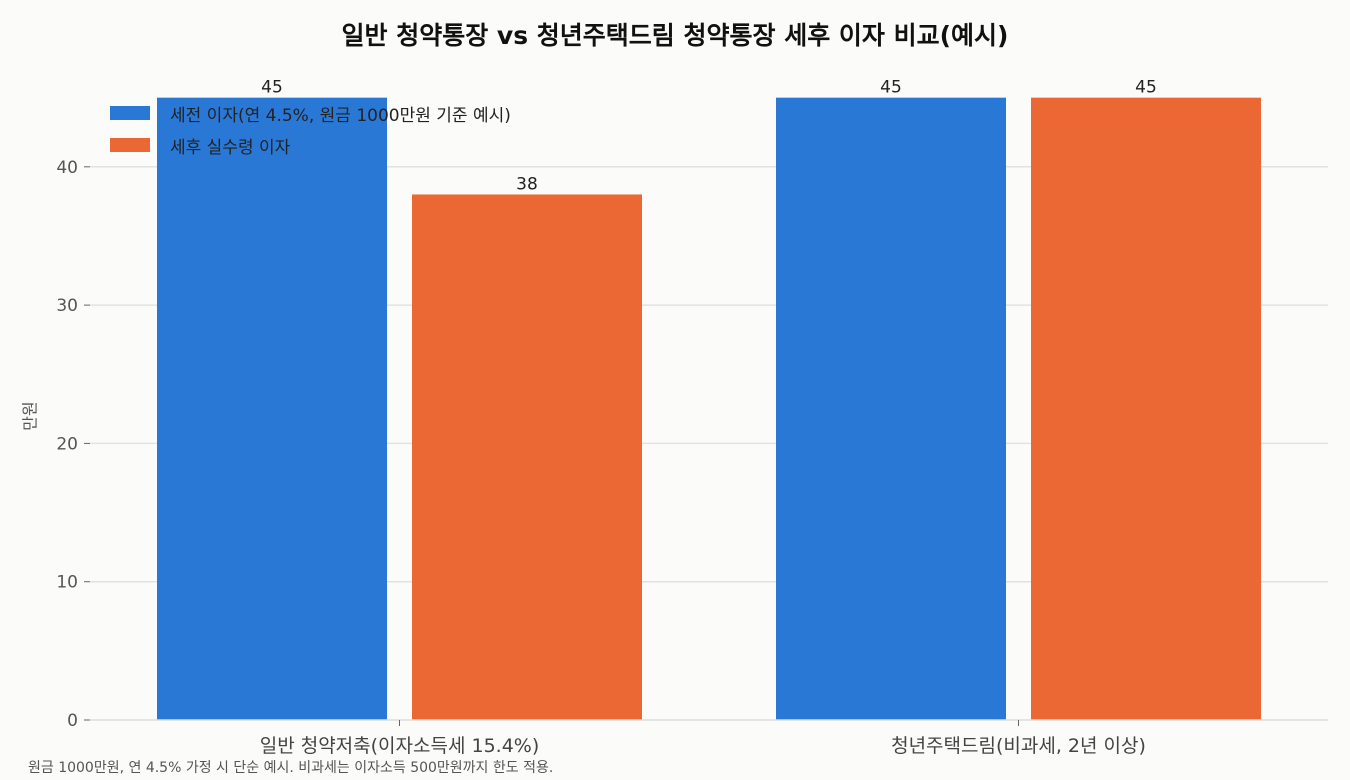 This screenshot has height=780, width=1350. Describe the element at coordinates (230, 147) in the screenshot. I see `legend-label-aftertax: 세후 실수령 이자` at that location.